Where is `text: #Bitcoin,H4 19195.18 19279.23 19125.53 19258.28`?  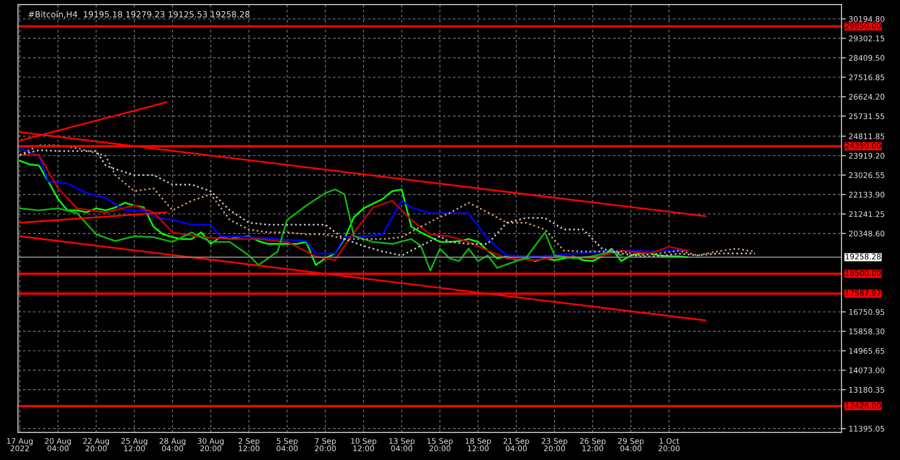 text: #Bitcoin,H4 19195.18 19279.23 19125.53 19258.28 is located at coordinates (139, 14).